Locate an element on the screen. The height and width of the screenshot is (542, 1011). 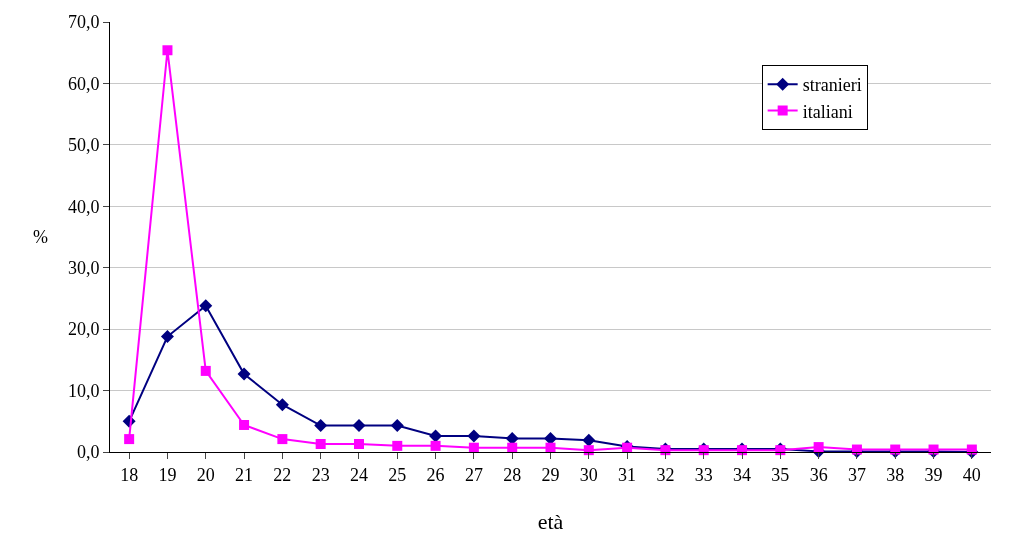
x-tick-label: 26 is located at coordinates (435, 474).